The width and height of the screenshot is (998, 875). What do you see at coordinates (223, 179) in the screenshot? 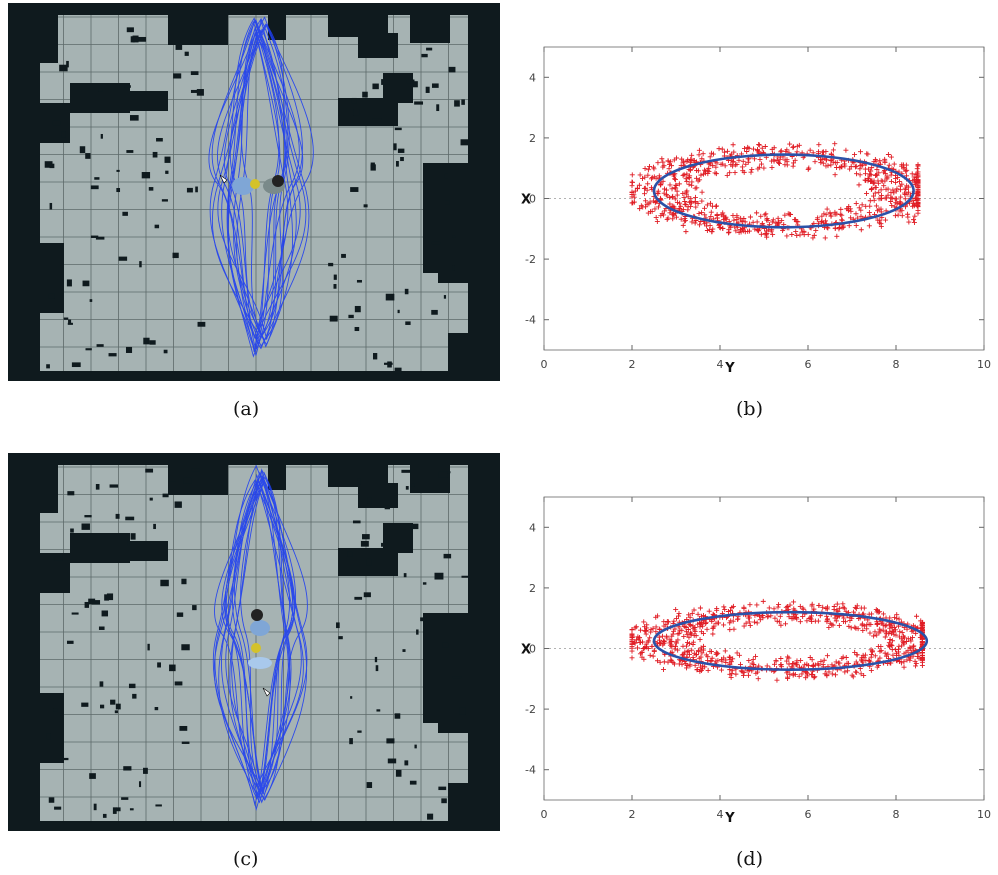
I see `cursor-arrow` at bounding box center [223, 179].